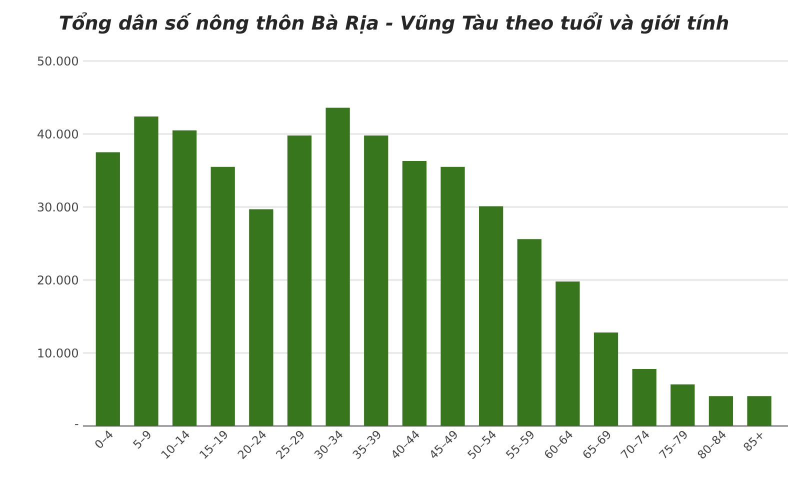 Image resolution: width=800 pixels, height=500 pixels. Describe the element at coordinates (58, 280) in the screenshot. I see `y-tick-label: 20.000` at that location.